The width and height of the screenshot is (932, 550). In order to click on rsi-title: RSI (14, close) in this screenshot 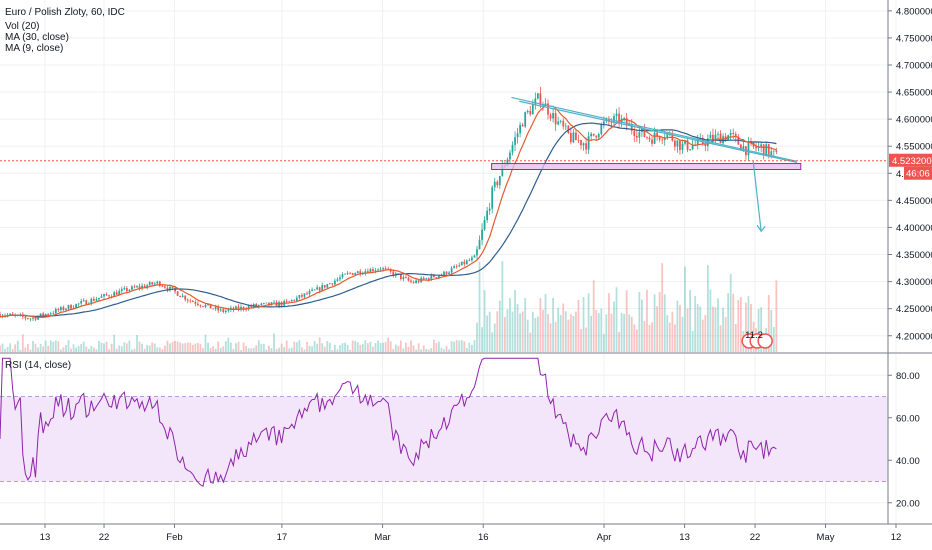, I will do `click(38, 365)`.